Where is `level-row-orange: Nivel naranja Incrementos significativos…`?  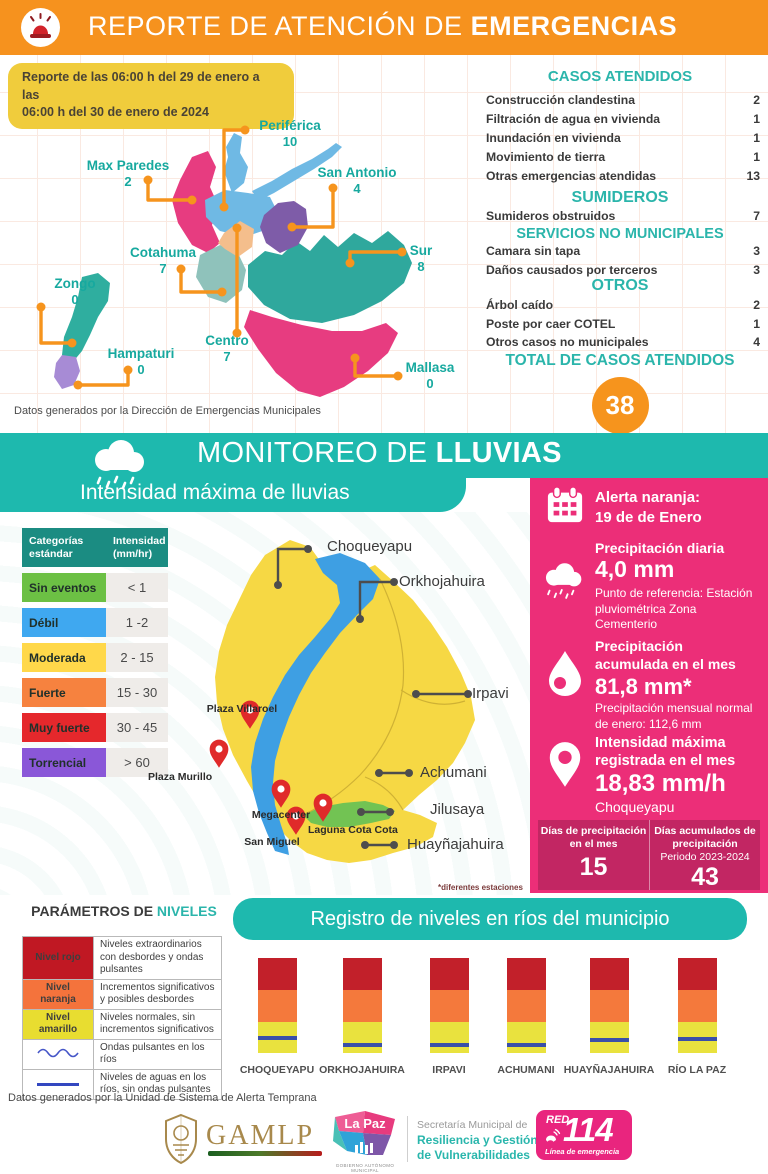 level-row-orange: Nivel naranja Incrementos significativos… is located at coordinates (122, 994).